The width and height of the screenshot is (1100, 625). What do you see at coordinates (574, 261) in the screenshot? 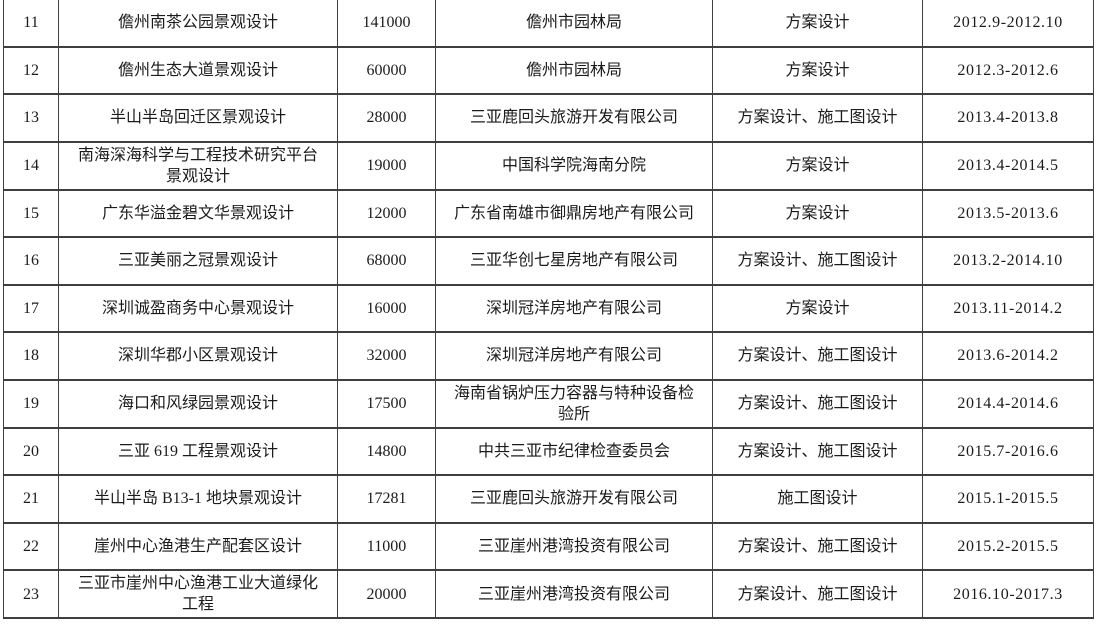
I see `cell-client-name: 三亚华创七星房地产有限公司` at bounding box center [574, 261].